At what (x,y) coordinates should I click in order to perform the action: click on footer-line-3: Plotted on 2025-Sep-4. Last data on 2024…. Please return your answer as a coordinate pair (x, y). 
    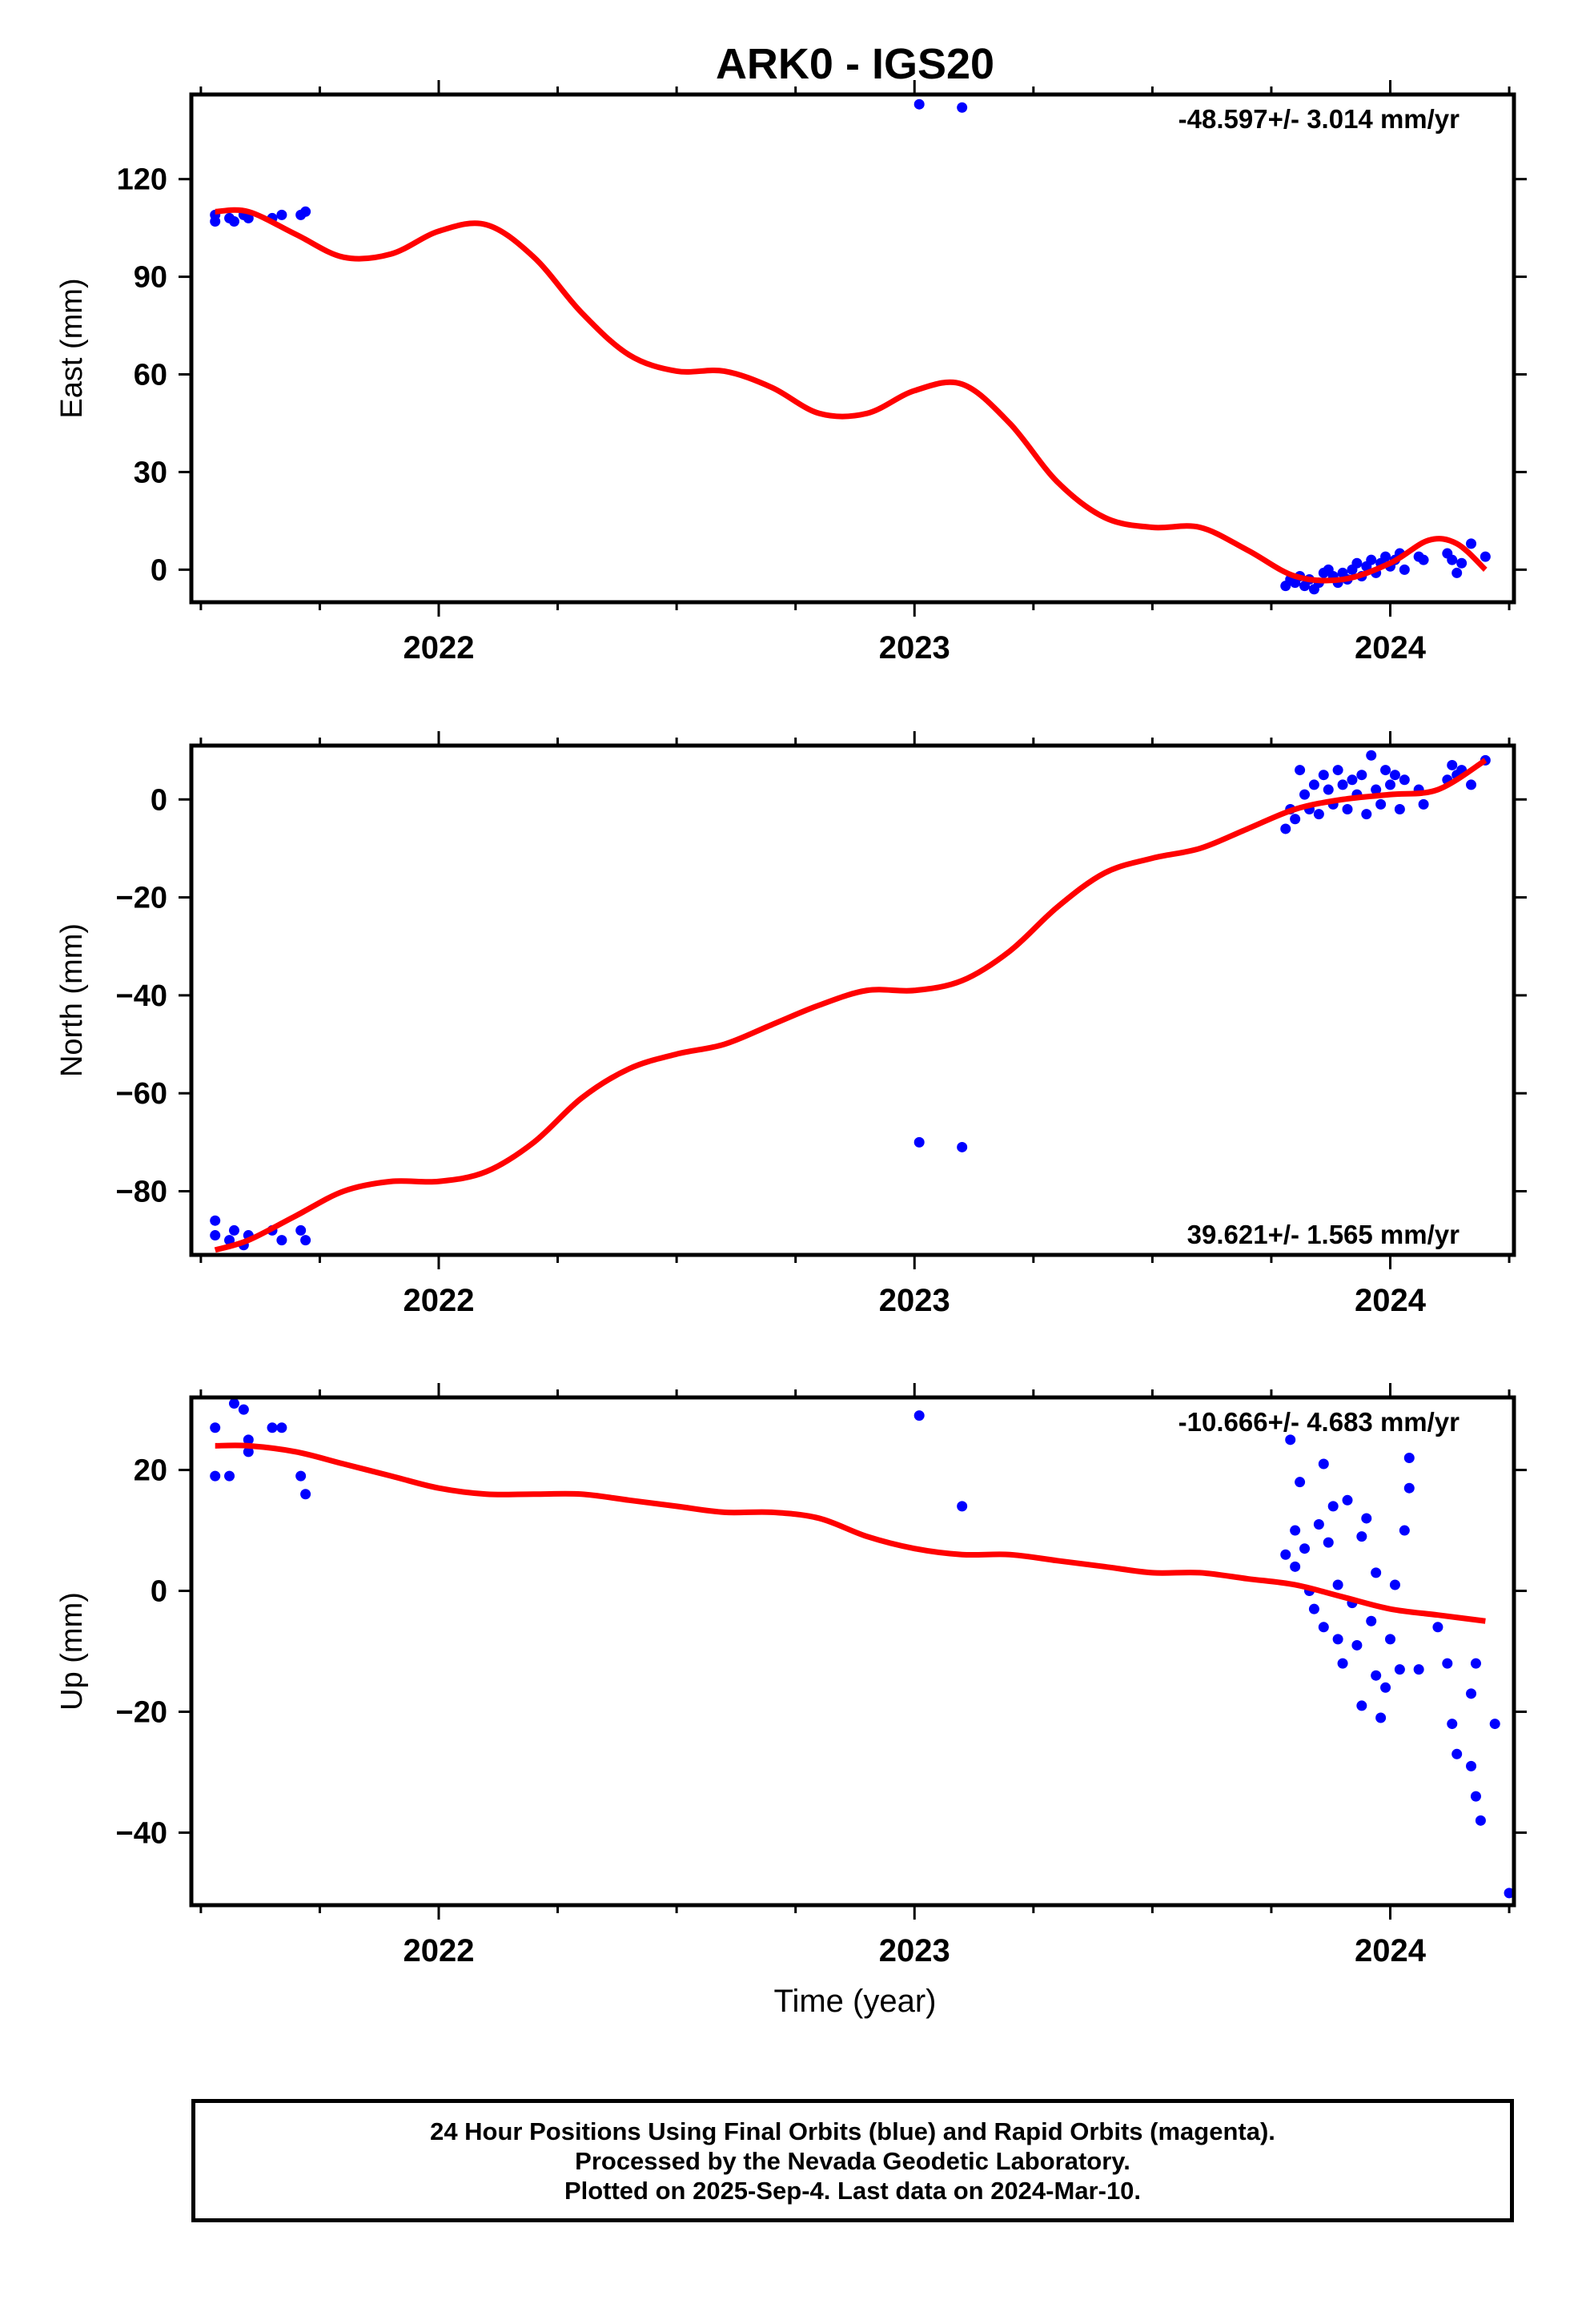
    Looking at the image, I should click on (853, 2190).